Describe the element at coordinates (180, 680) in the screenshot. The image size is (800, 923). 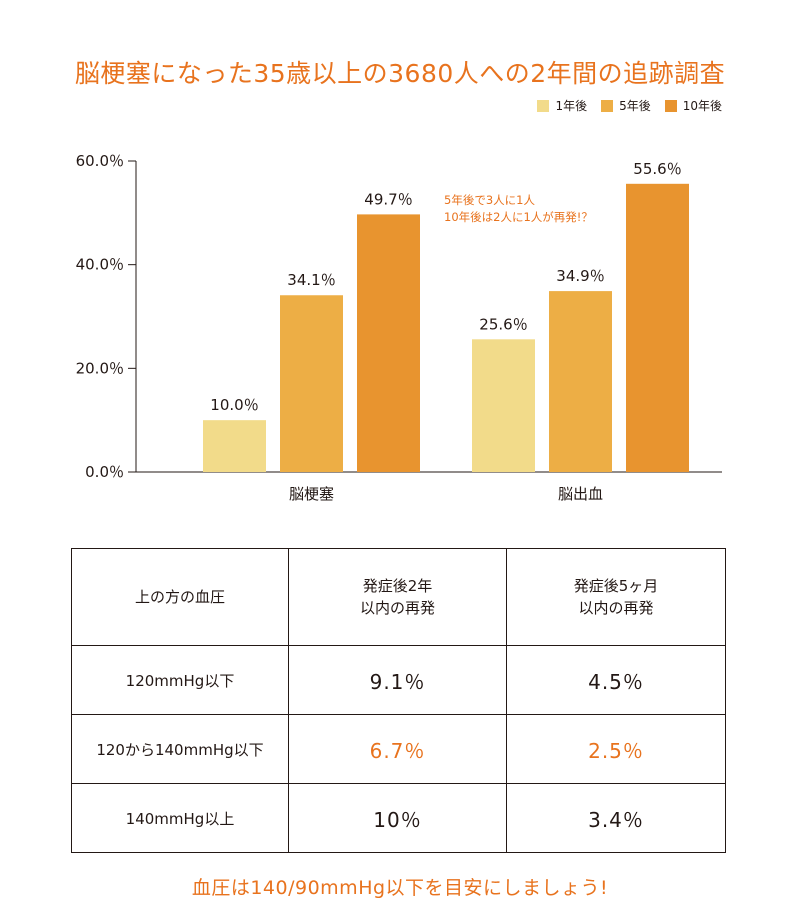
I see `row-label: 120mmHg以下` at that location.